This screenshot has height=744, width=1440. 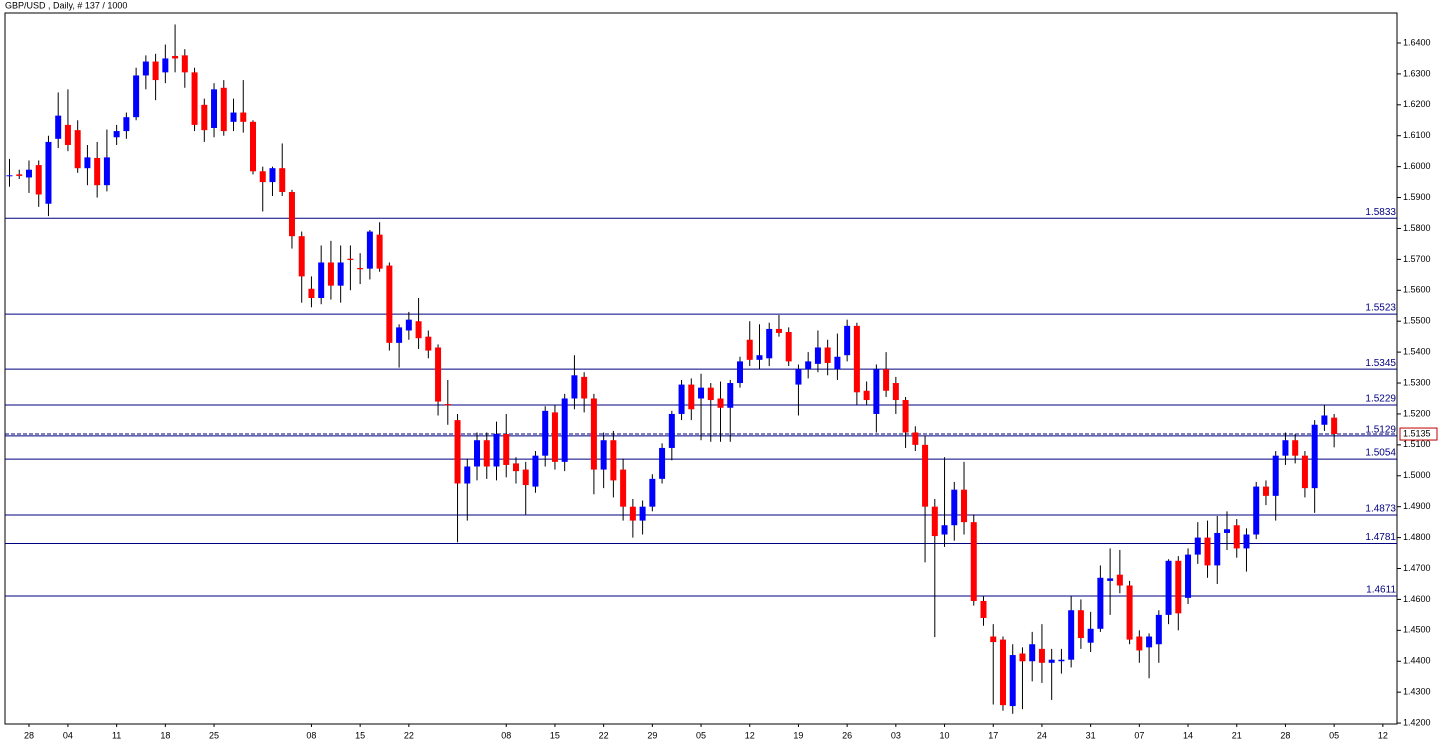 I want to click on y-tick-label: 1.4500, so click(x=1417, y=630).